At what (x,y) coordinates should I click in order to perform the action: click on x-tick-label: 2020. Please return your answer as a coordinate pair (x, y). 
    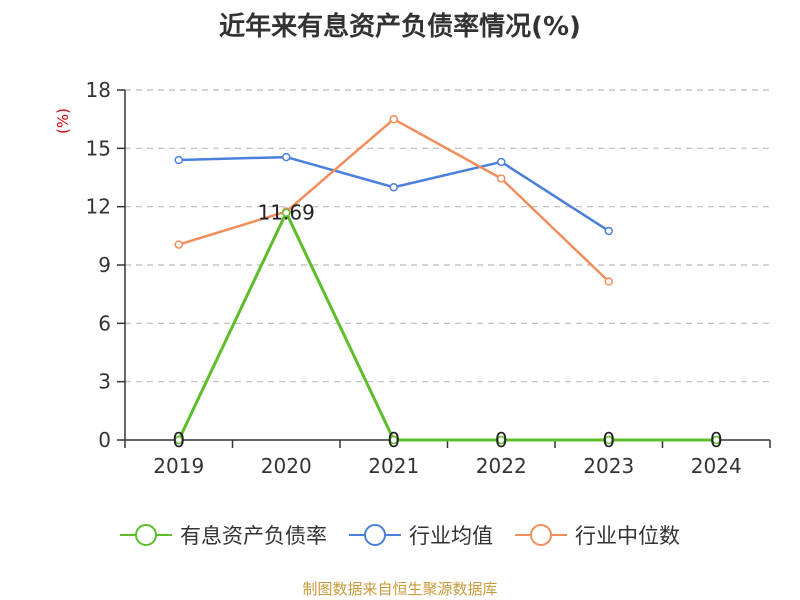
    Looking at the image, I should click on (286, 466).